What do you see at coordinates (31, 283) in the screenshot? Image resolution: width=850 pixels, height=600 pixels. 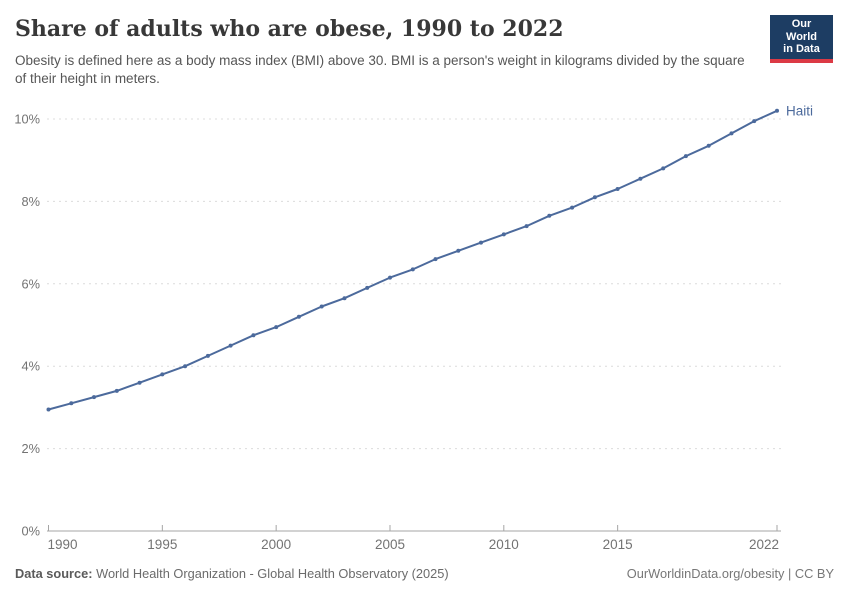 I see `y-tick-label: 6%` at bounding box center [31, 283].